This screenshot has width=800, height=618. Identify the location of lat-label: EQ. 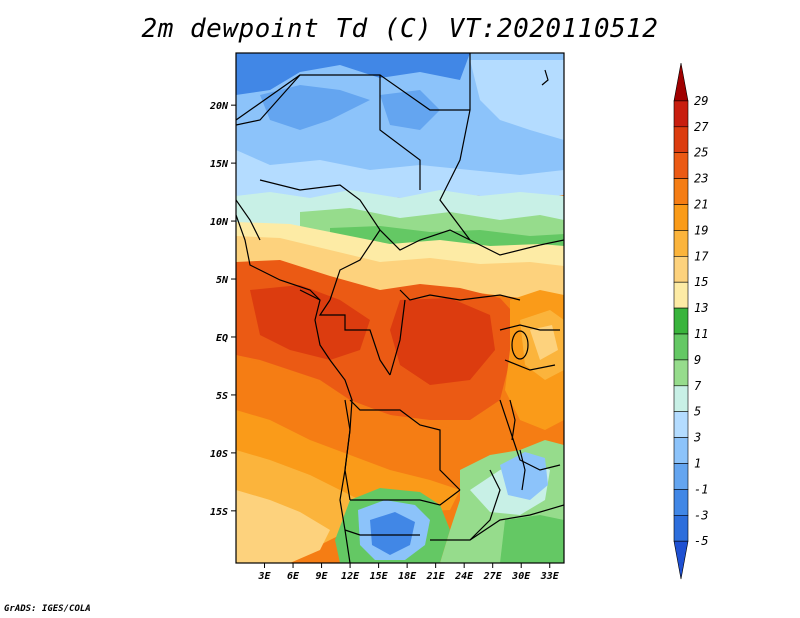
(222, 338).